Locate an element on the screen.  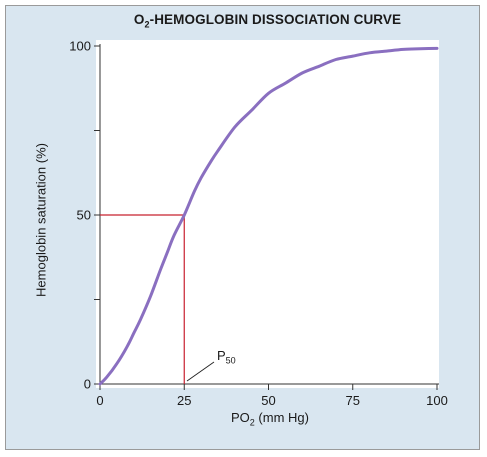
x-axis-label: PO2 (mm Hg) is located at coordinates (270, 419).